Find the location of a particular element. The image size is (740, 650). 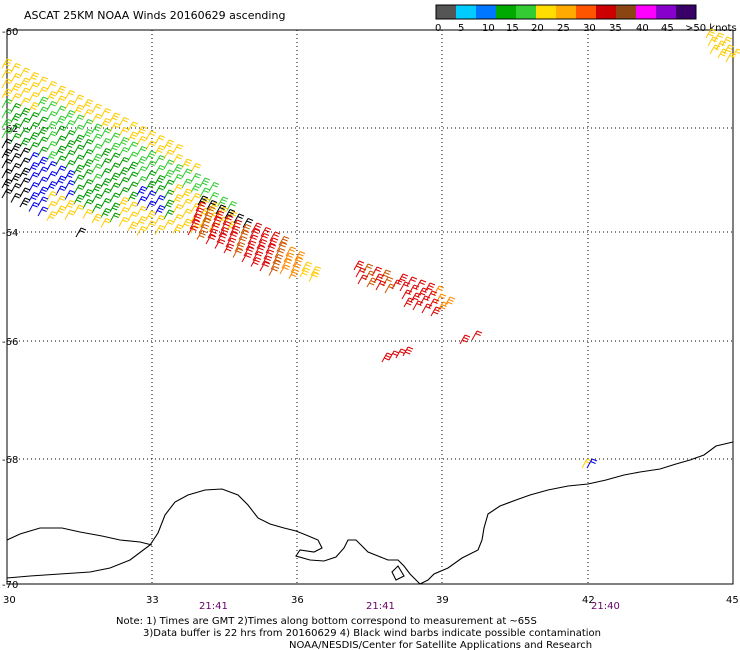

color-legend: 0 5 10 15 20 25 30 35 40 45 >50 knots is located at coordinates (586, 19).